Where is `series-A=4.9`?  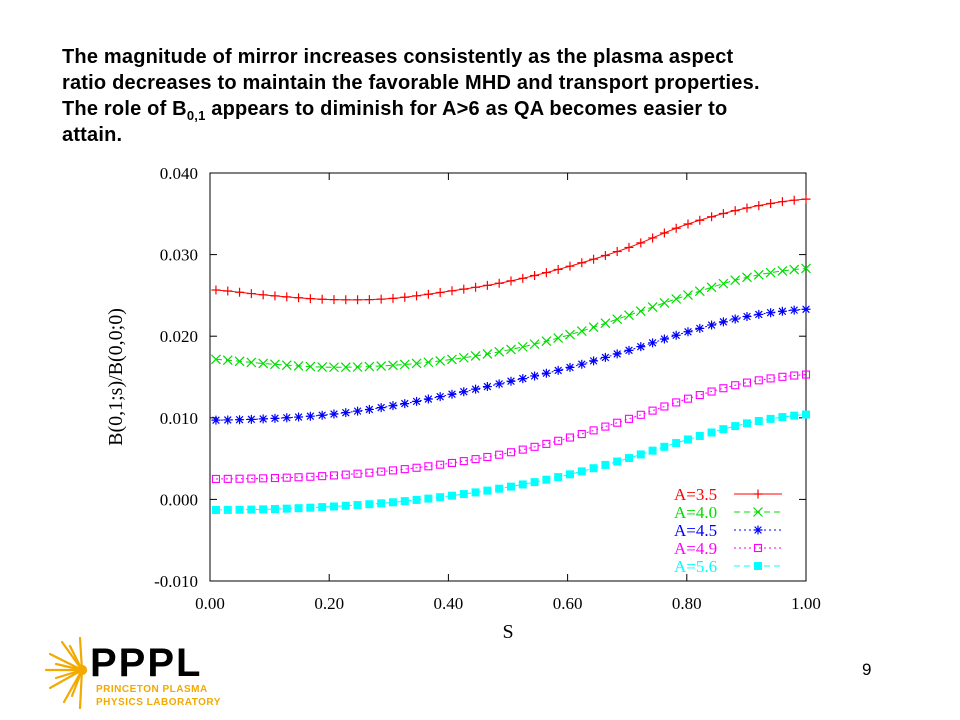 series-A=4.9 is located at coordinates (511, 427).